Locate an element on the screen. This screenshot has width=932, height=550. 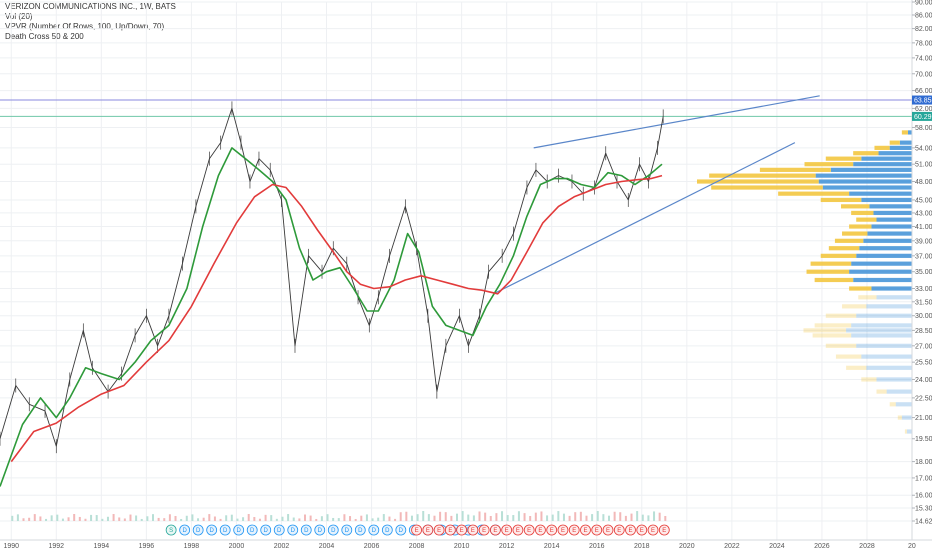
horizontal-lines is located at coordinates (456, 108).